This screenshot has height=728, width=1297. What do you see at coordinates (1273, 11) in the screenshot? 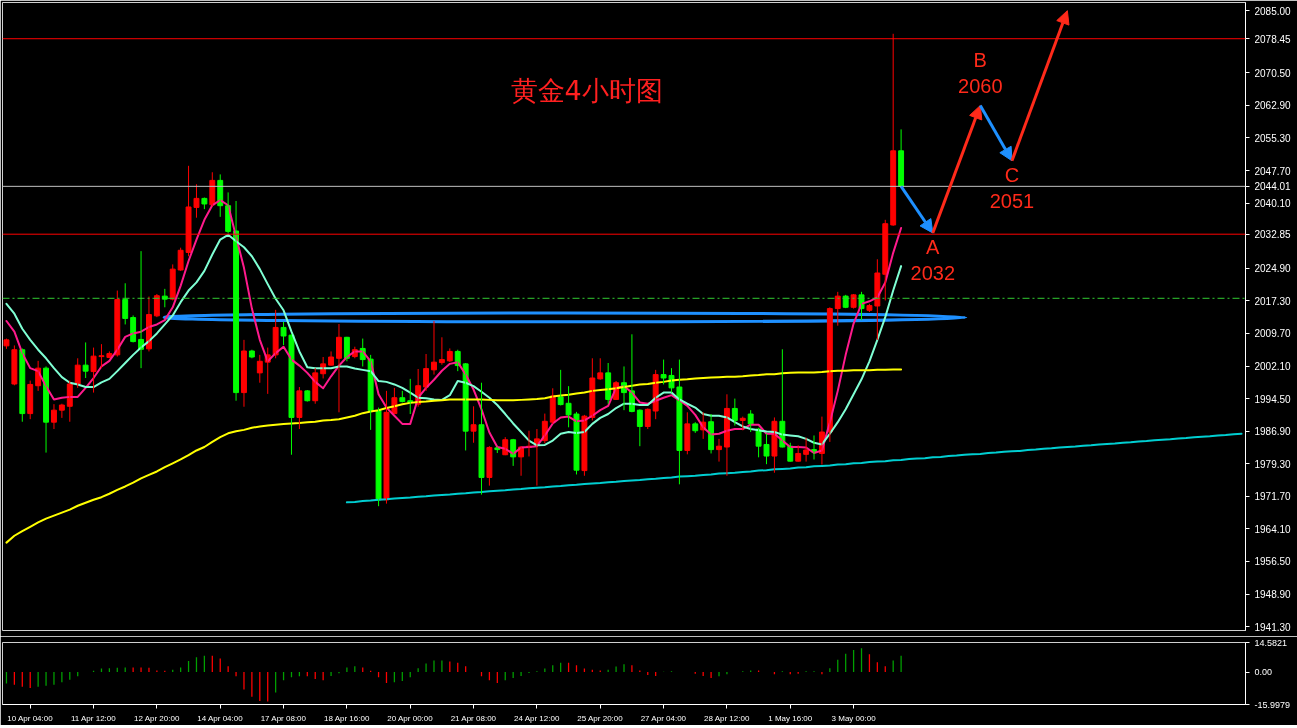
I see `y-tick-label: 2085.00` at bounding box center [1273, 11].